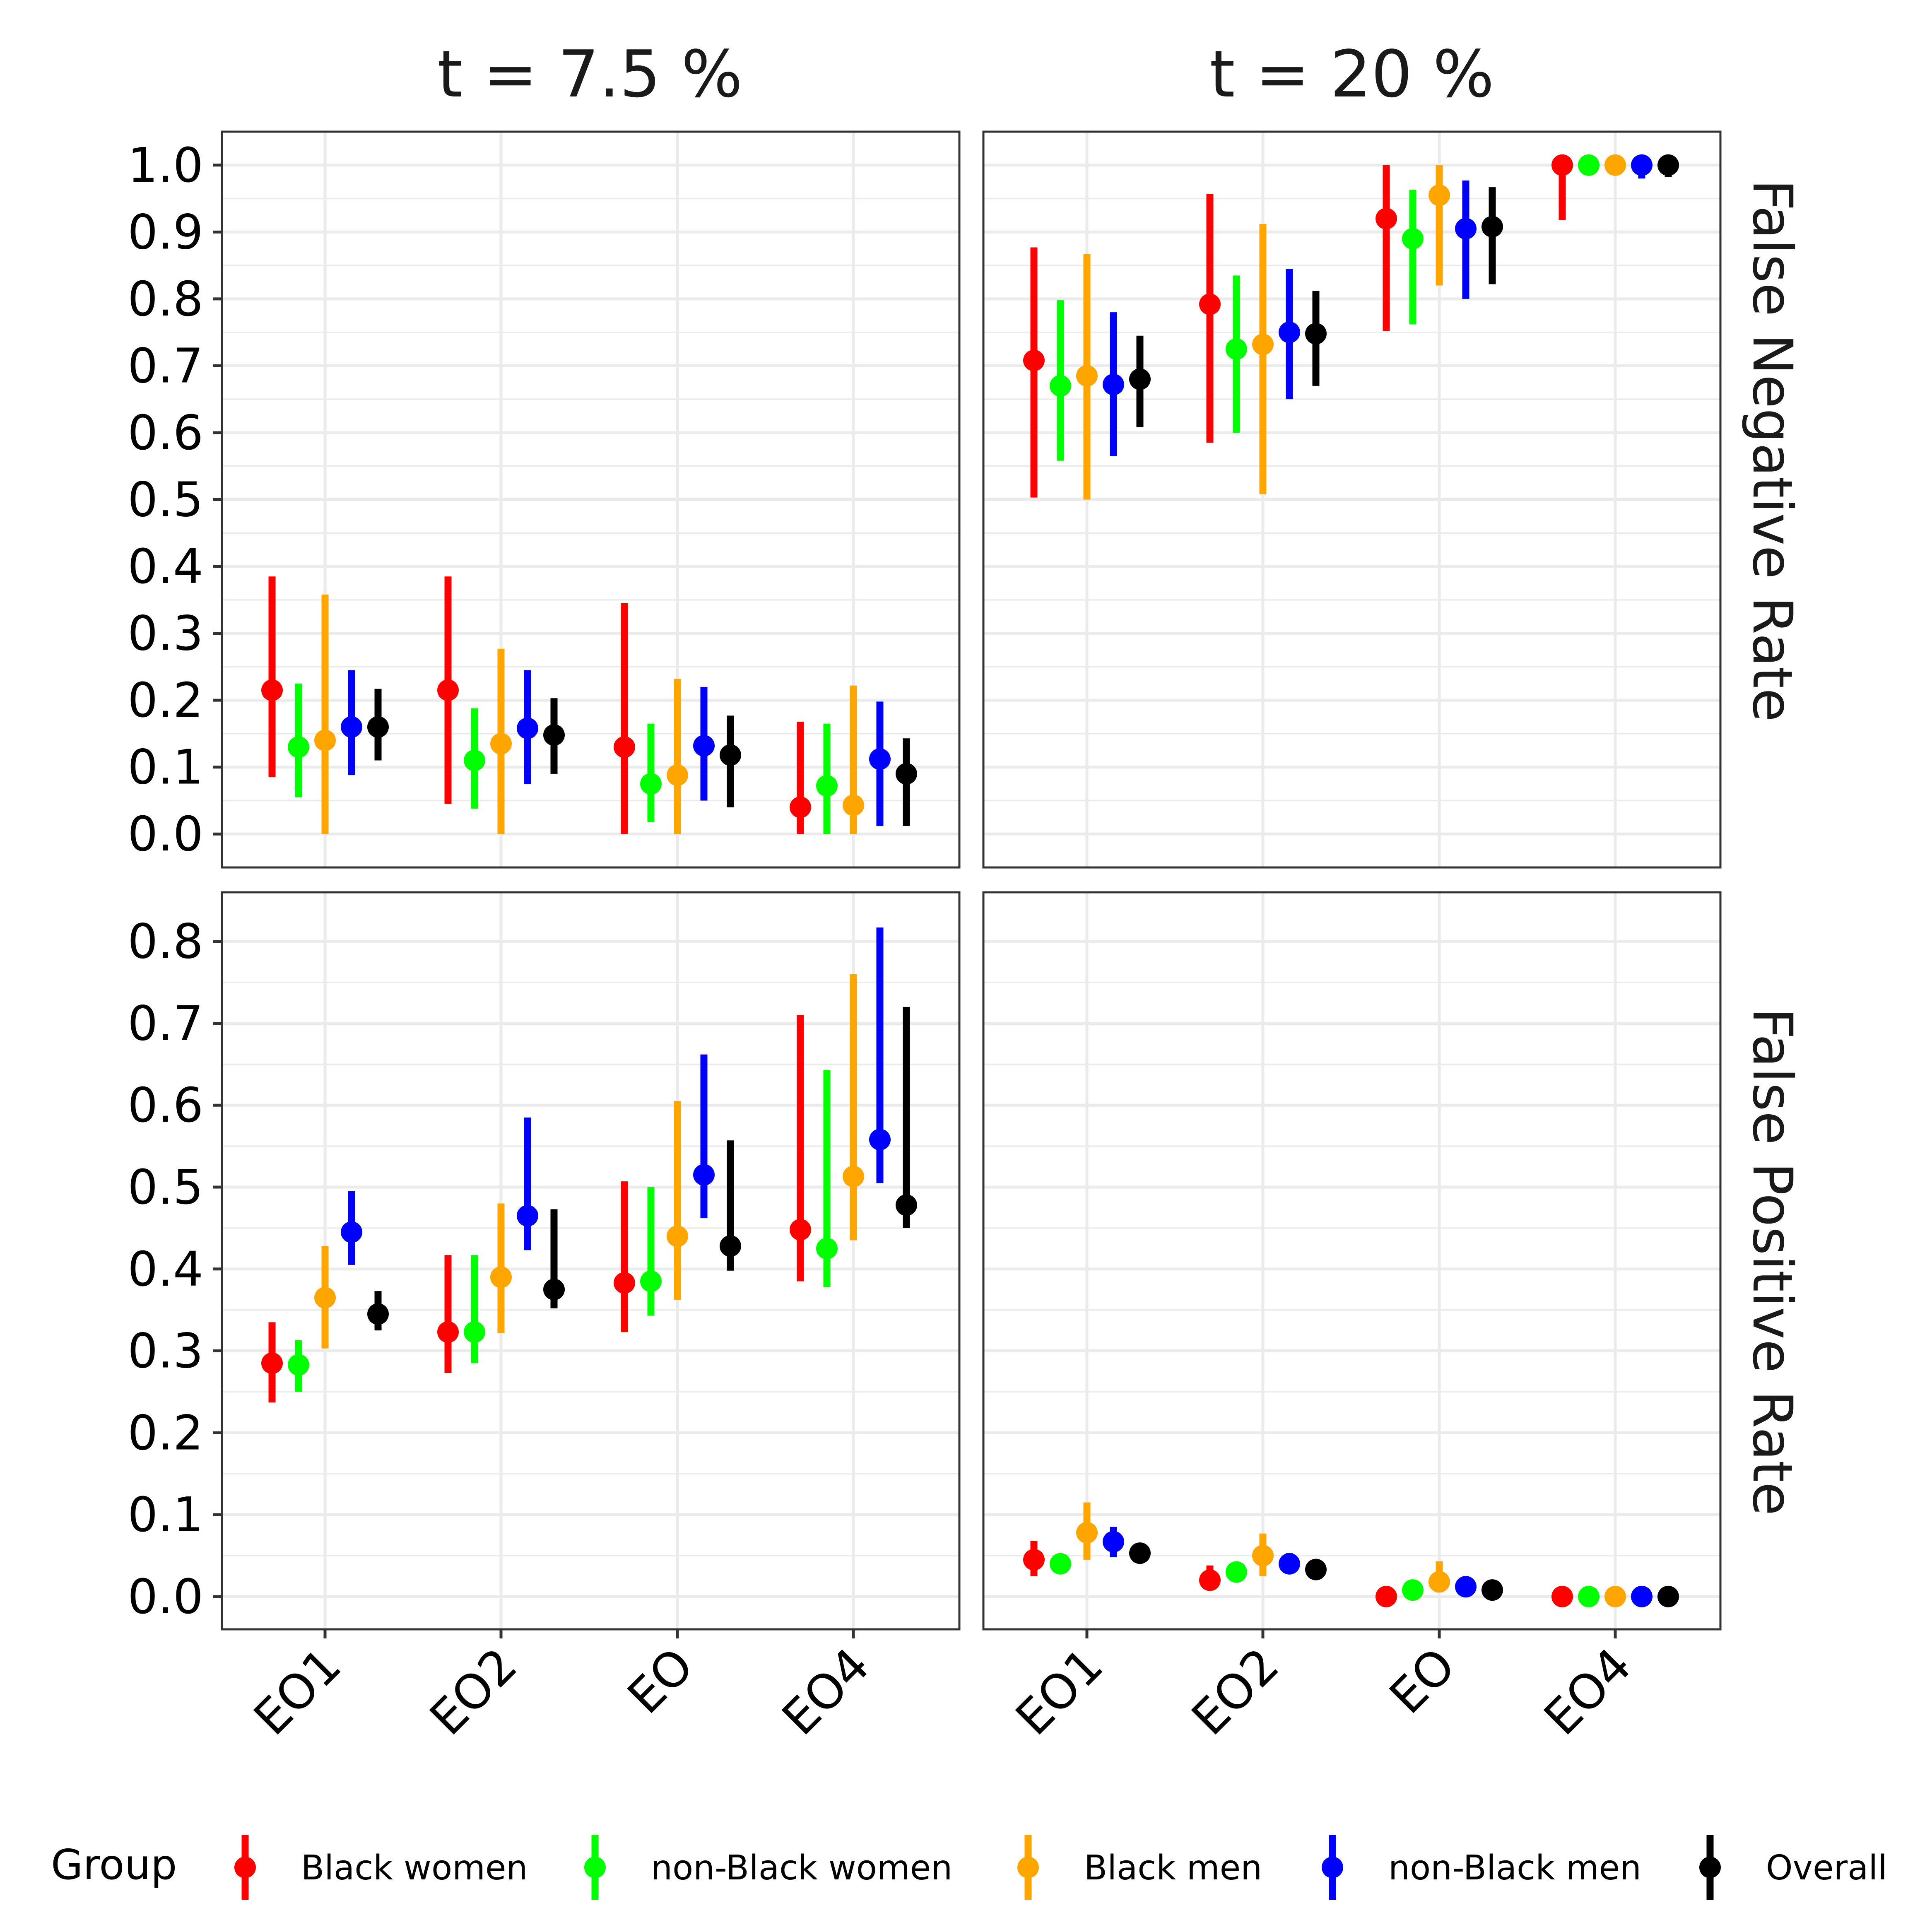 Image resolution: width=1932 pixels, height=1932 pixels. What do you see at coordinates (165, 700) in the screenshot?
I see `y-tick-label: 0.2` at bounding box center [165, 700].